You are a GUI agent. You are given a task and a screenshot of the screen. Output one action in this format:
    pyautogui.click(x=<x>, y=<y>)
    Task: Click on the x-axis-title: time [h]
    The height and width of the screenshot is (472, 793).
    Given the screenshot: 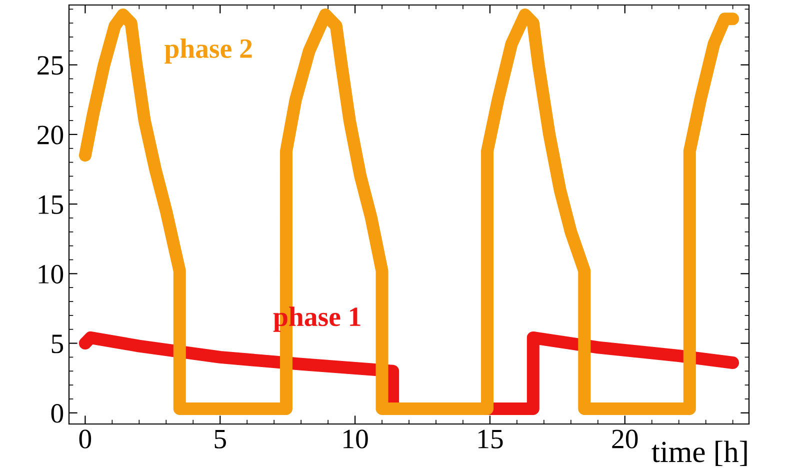 What is the action you would take?
    pyautogui.click(x=699, y=453)
    